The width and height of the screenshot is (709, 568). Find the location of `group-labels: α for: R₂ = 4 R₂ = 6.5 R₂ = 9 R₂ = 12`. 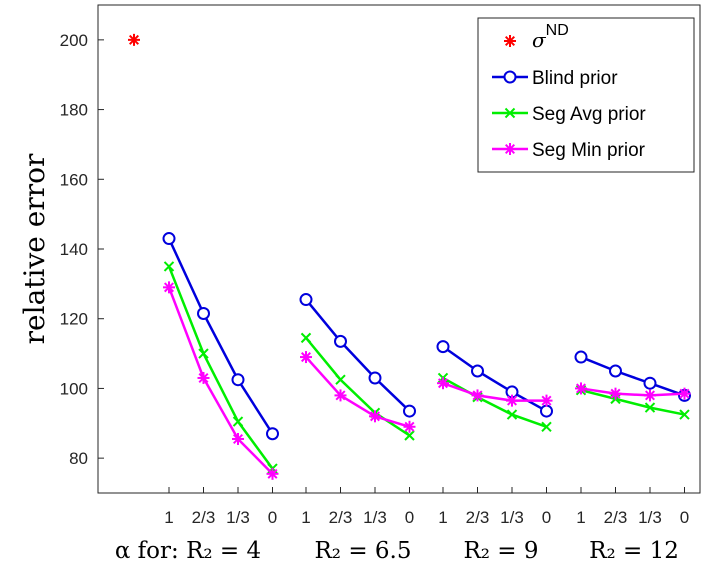

group-labels: α for: R₂ = 4 R₂ = 6.5 R₂ = 9 R₂ = 12 is located at coordinates (397, 551).